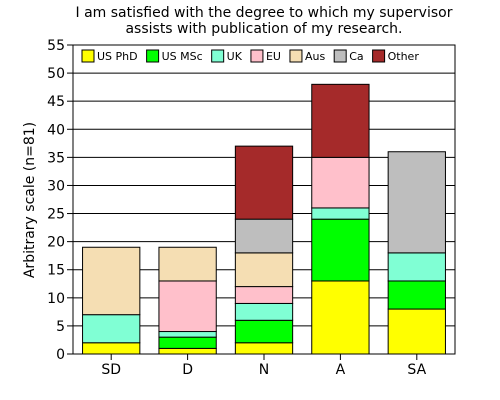  I want to click on y-tick-label: 40, so click(56, 130).